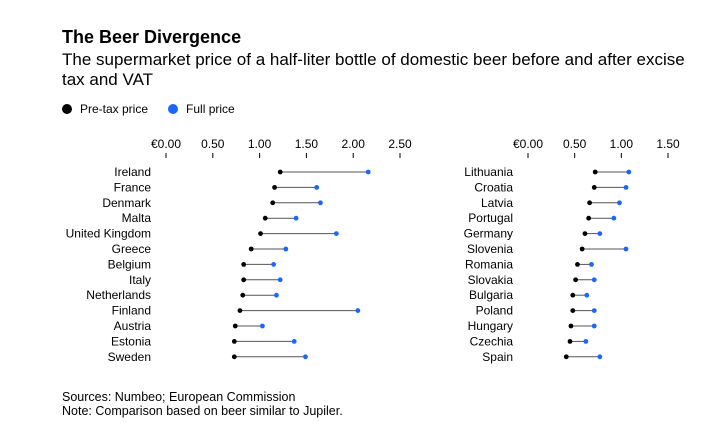 This screenshot has width=710, height=434. What do you see at coordinates (132, 249) in the screenshot?
I see `category-label: Greece` at bounding box center [132, 249].